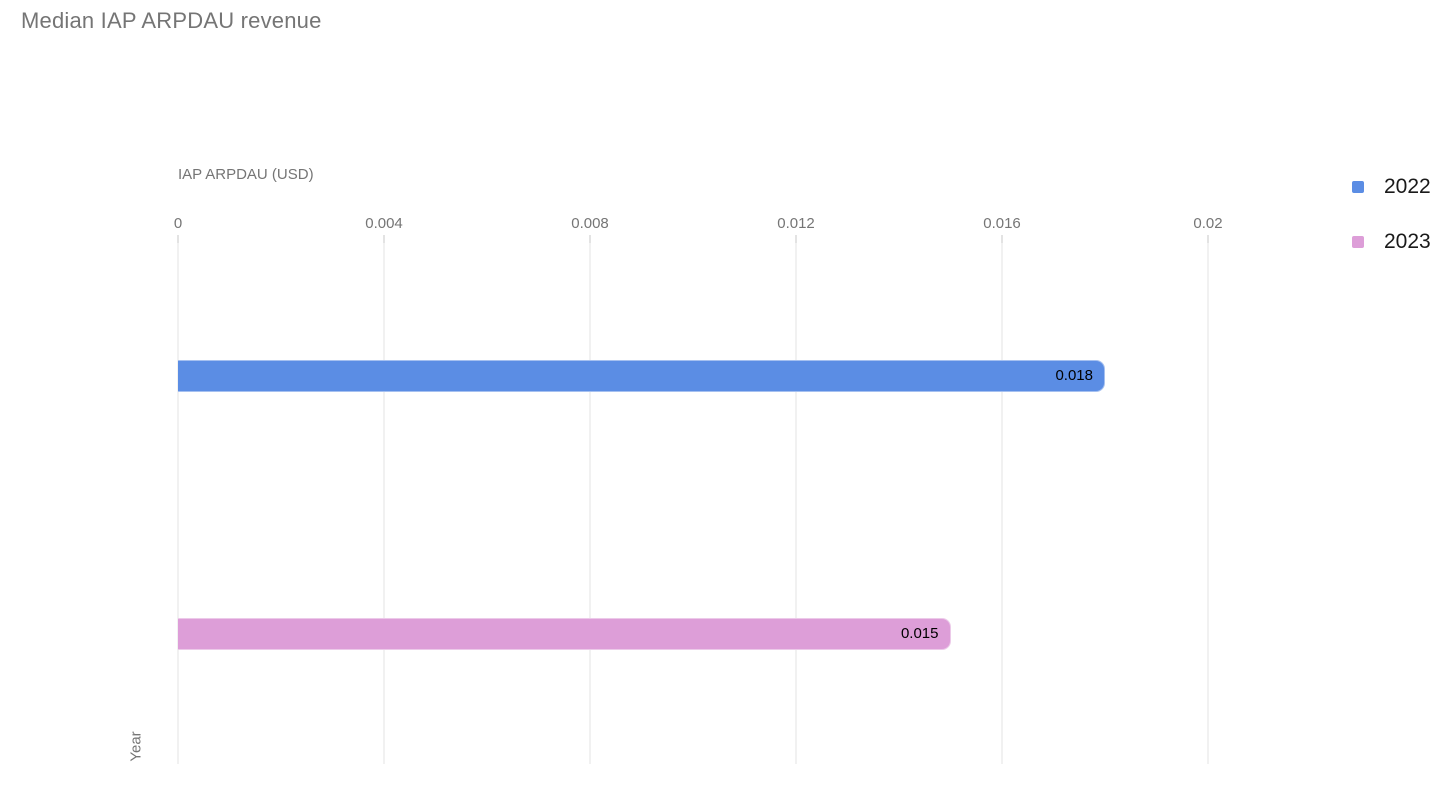 Image resolution: width=1456 pixels, height=803 pixels. Describe the element at coordinates (246, 174) in the screenshot. I see `x-axis-title: IAP ARPDAU (USD)` at that location.